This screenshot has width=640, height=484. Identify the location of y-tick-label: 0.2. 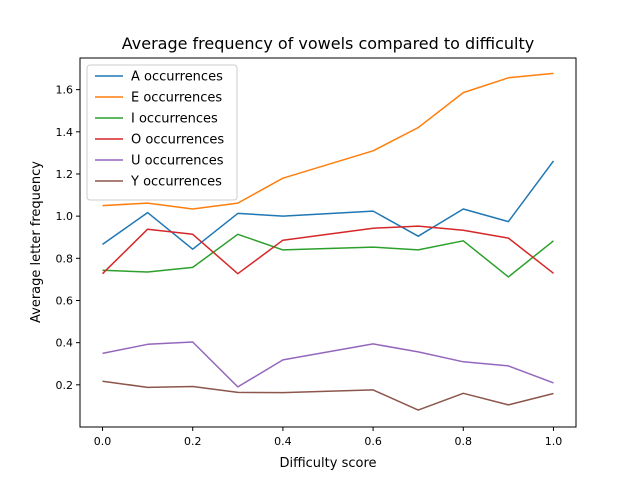
(65, 385).